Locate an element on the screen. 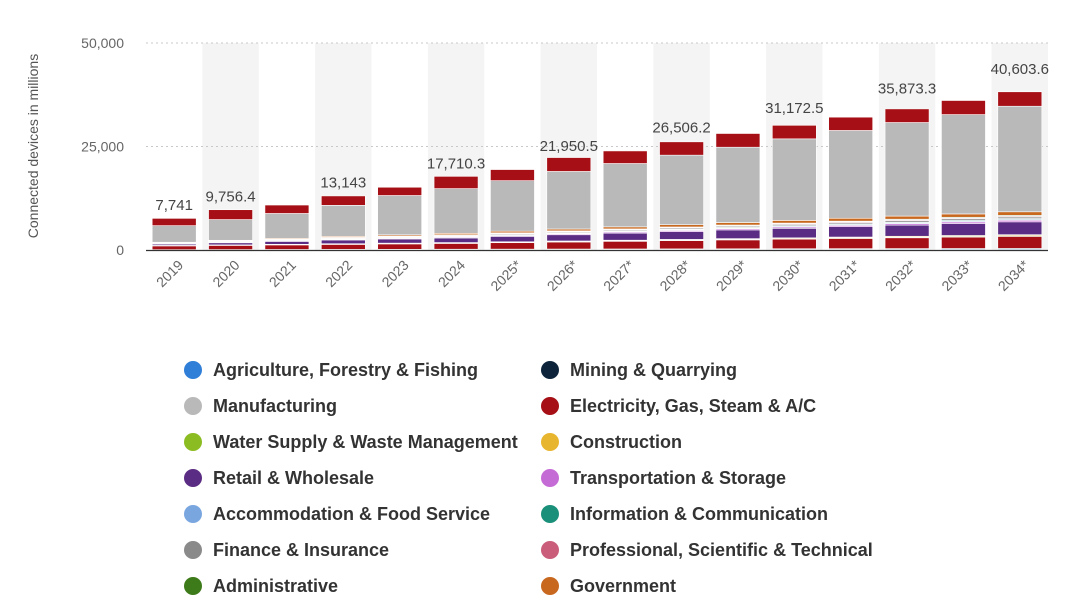 The height and width of the screenshot is (606, 1066). legend-item: Administrative is located at coordinates (362, 586).